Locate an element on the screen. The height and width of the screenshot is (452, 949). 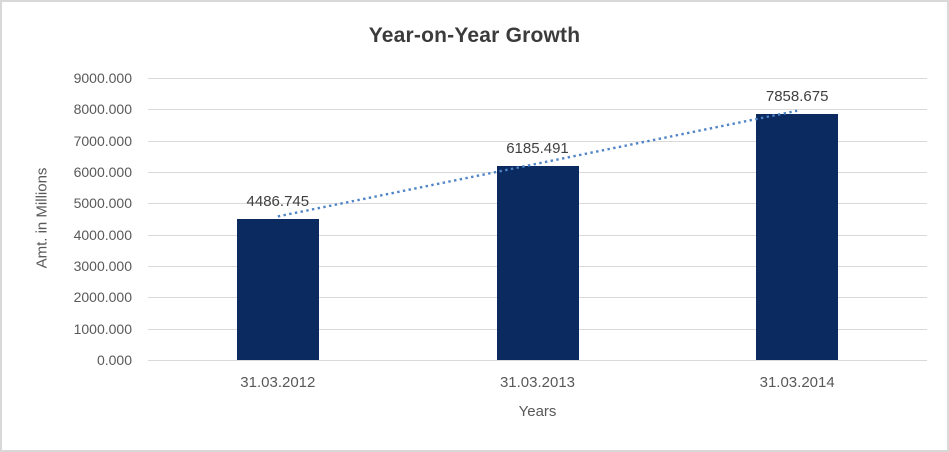
data-label: 6185.491 is located at coordinates (537, 149).